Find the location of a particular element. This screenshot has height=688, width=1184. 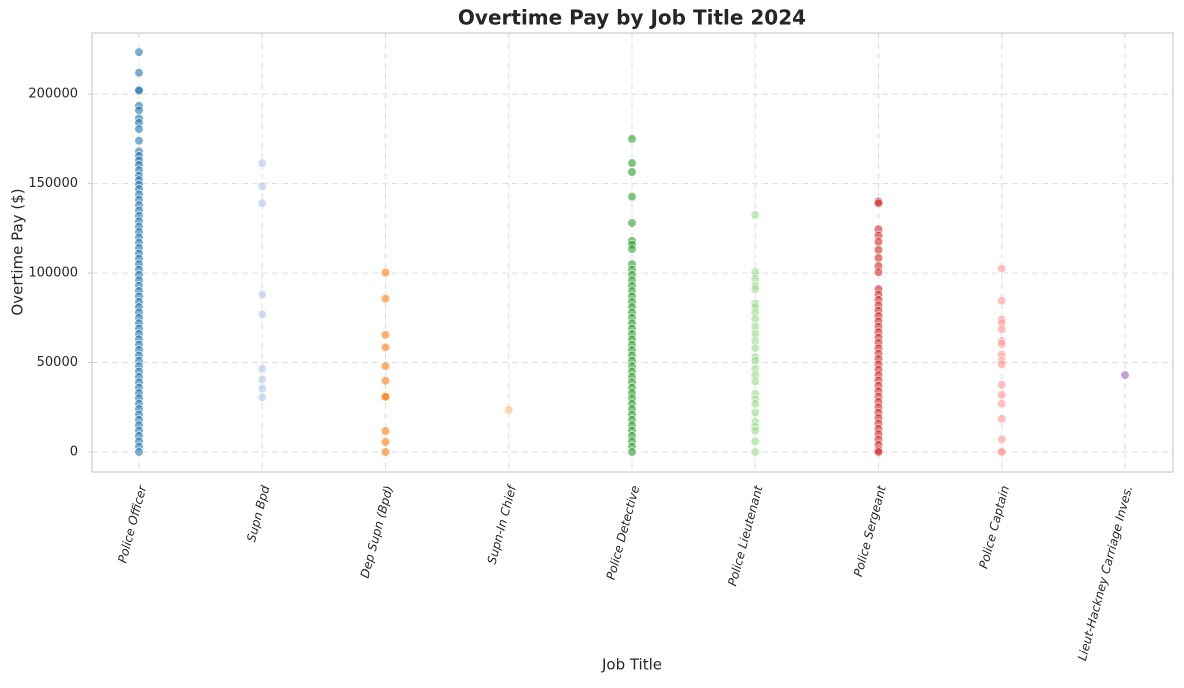

chart-title: Overtime Pay by Job Title 2024 is located at coordinates (632, 18).